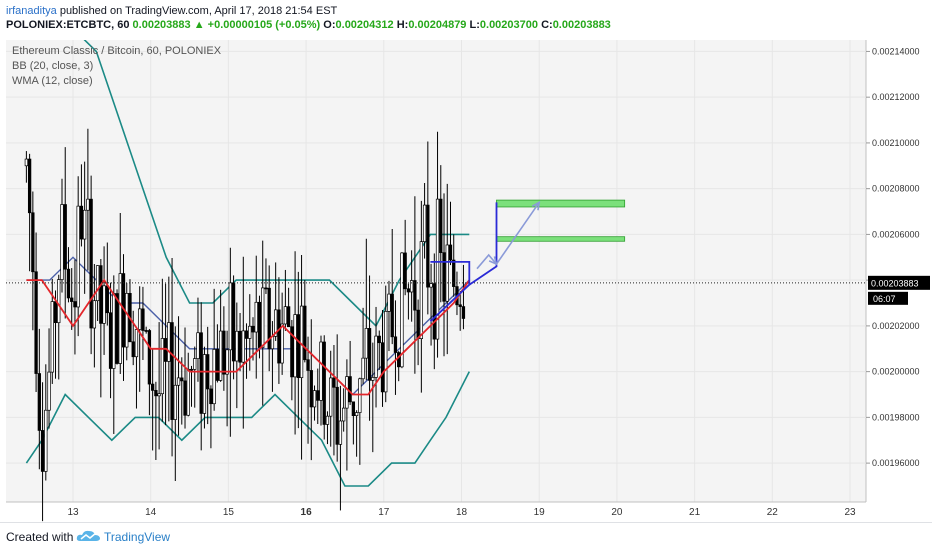  What do you see at coordinates (52, 81) in the screenshot?
I see `legend-wma: WMA (12, close)` at bounding box center [52, 81].